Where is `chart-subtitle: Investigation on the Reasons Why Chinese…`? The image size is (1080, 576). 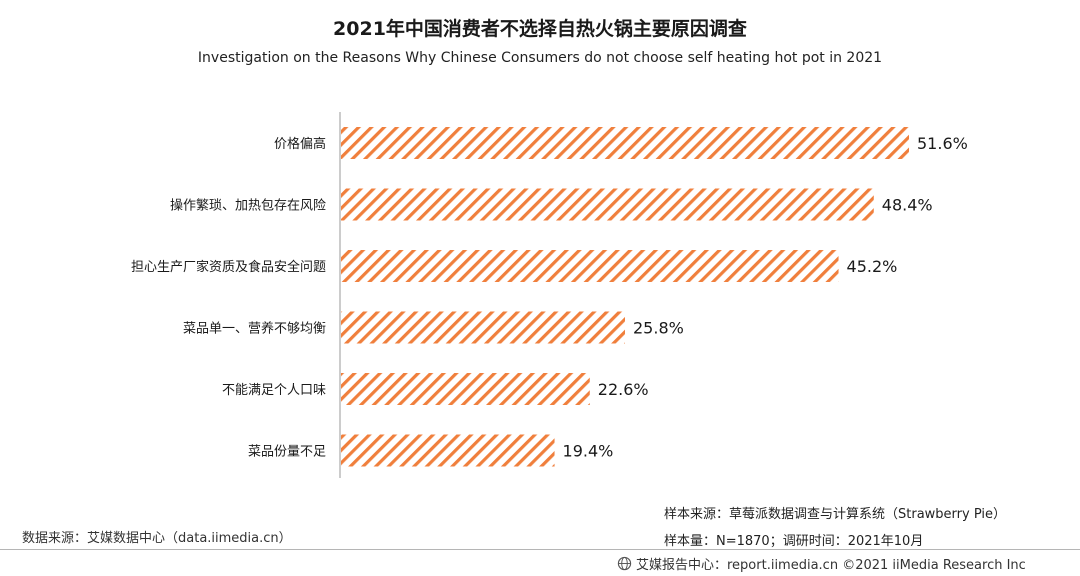 chart-subtitle: Investigation on the Reasons Why Chinese… is located at coordinates (540, 58).